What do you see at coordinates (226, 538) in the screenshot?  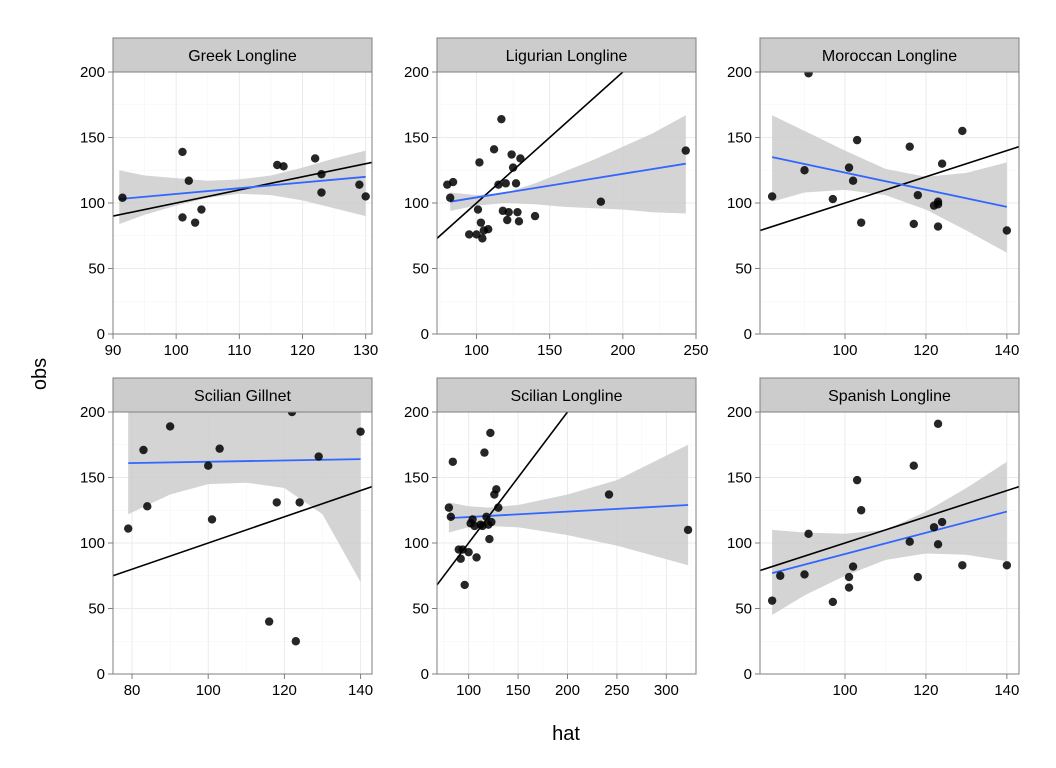 I see `facet-panel: Scilian Gillnet 0 50 100 150 200 80 100 120 140` at bounding box center [226, 538].